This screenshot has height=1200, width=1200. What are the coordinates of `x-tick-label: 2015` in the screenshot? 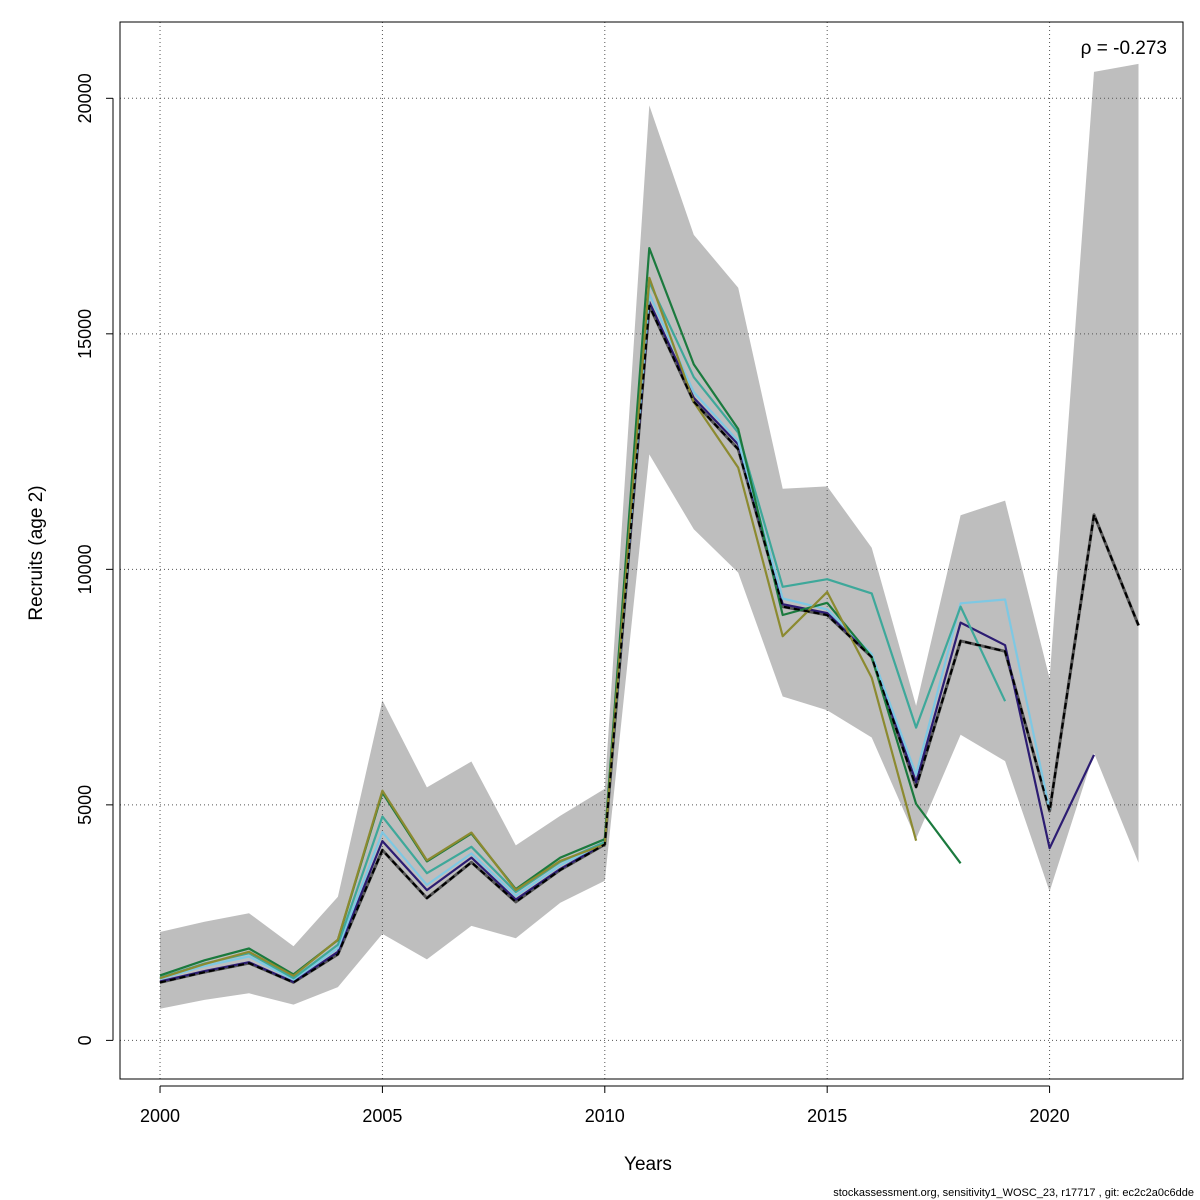 It's located at (827, 1116).